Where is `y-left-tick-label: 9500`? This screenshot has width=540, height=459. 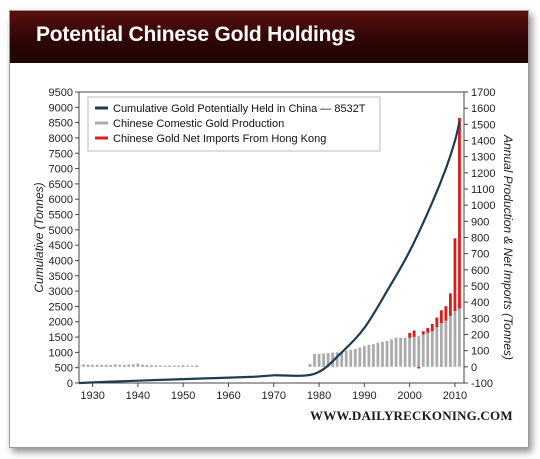 y-left-tick-label: 9500 is located at coordinates (61, 93).